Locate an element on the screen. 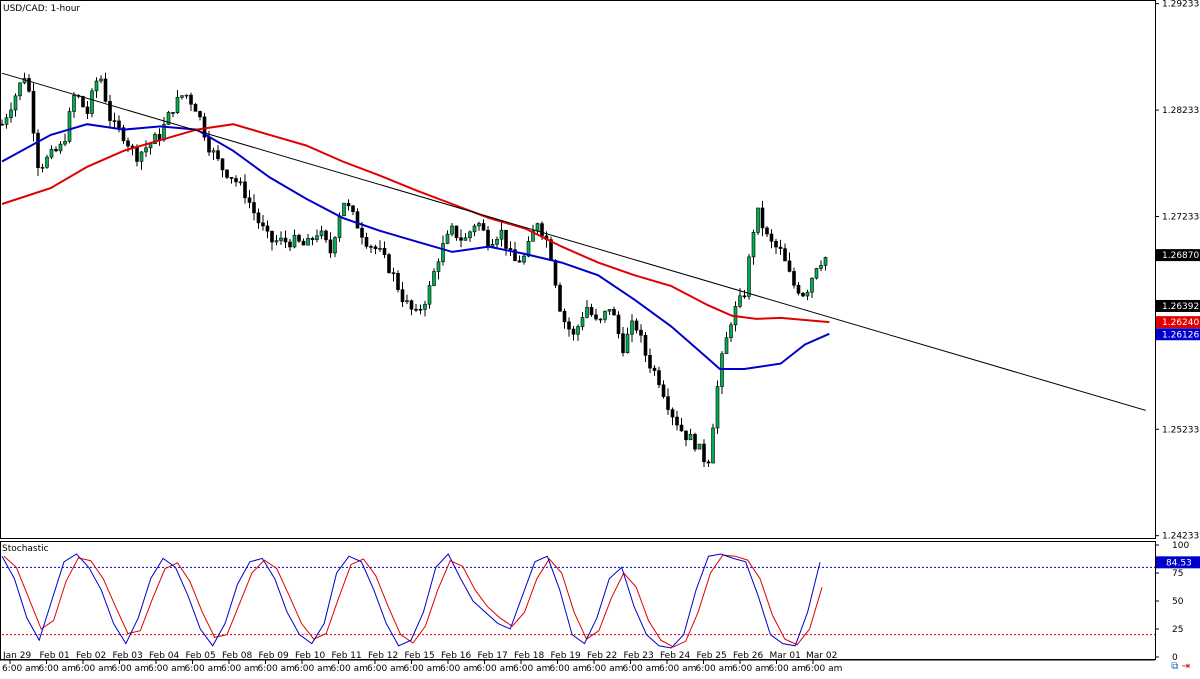  arrow-right-icon: ⇥ is located at coordinates (1185, 666).